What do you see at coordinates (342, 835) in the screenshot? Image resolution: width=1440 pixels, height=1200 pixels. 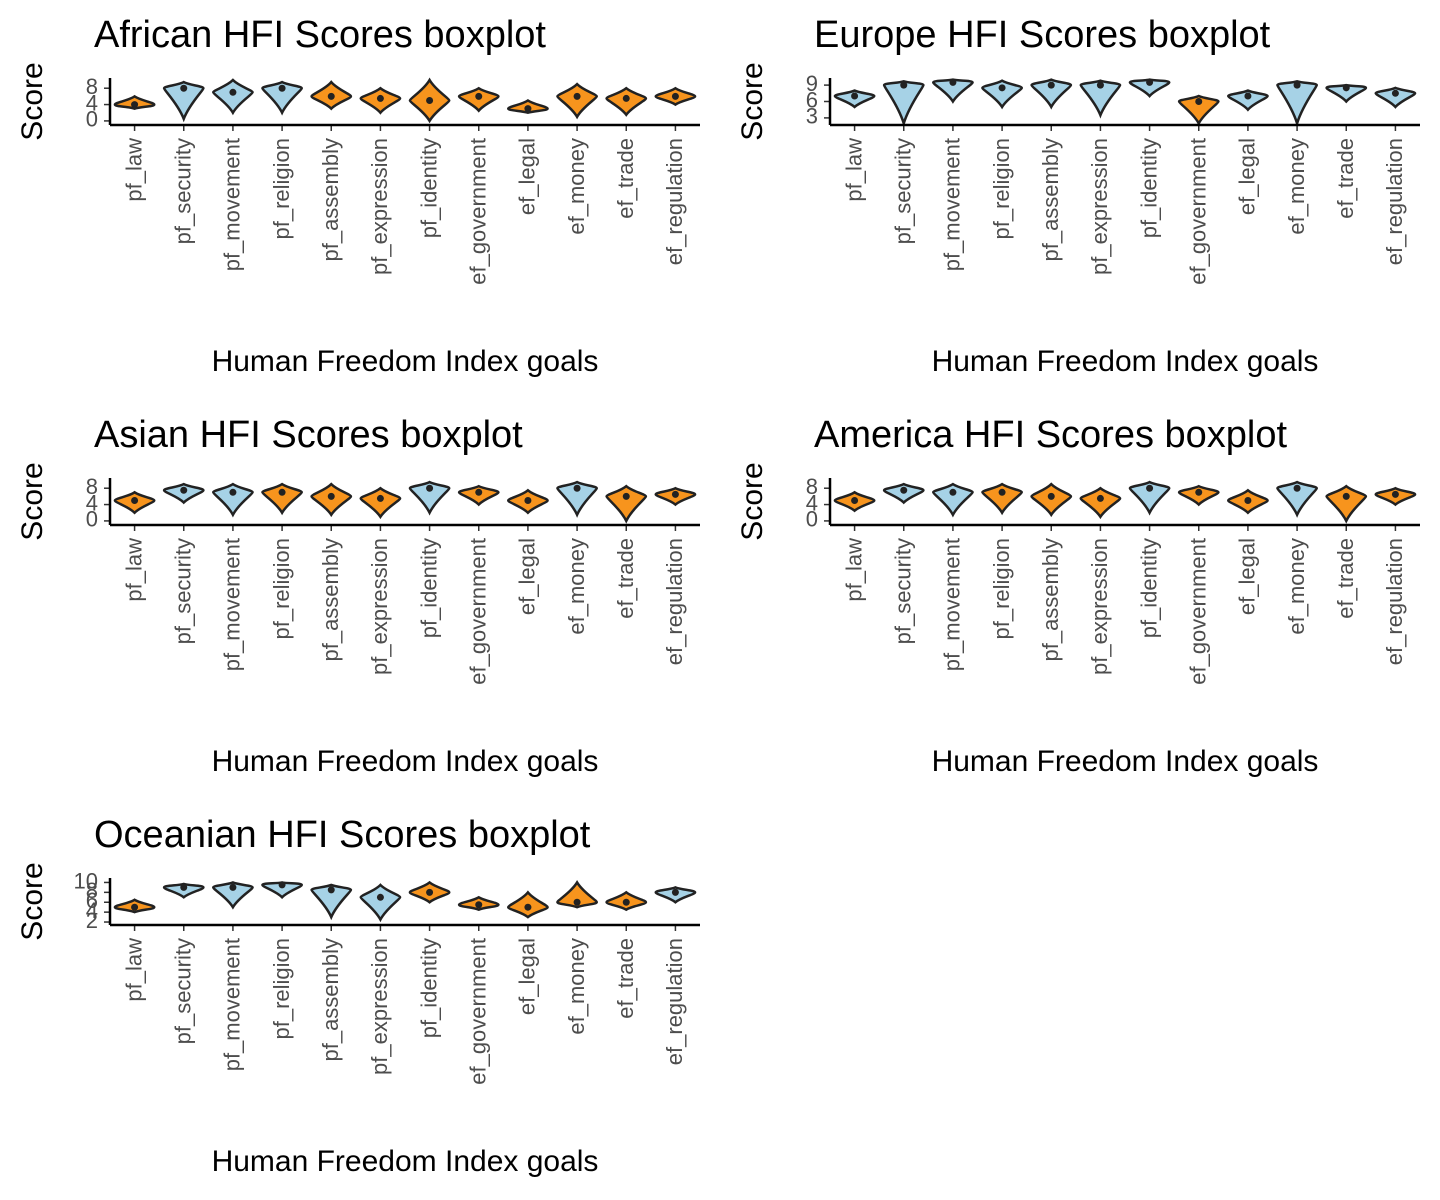 I see `chart-title: Oceanian HFI Scores boxplot` at bounding box center [342, 835].